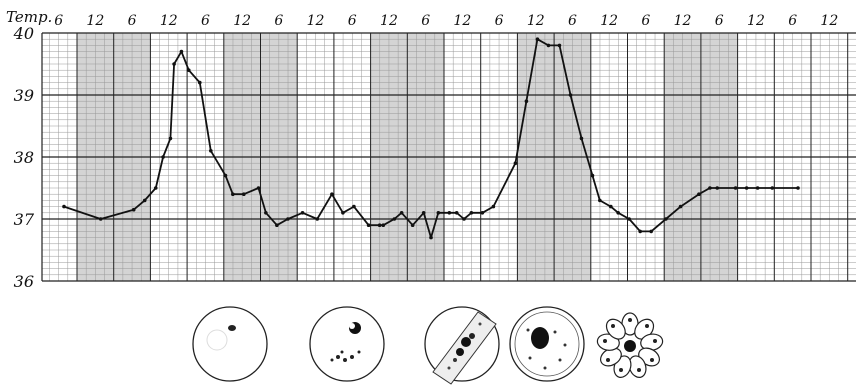  I want to click on blood-cell-growing-parasite-icon, so click(347, 344).